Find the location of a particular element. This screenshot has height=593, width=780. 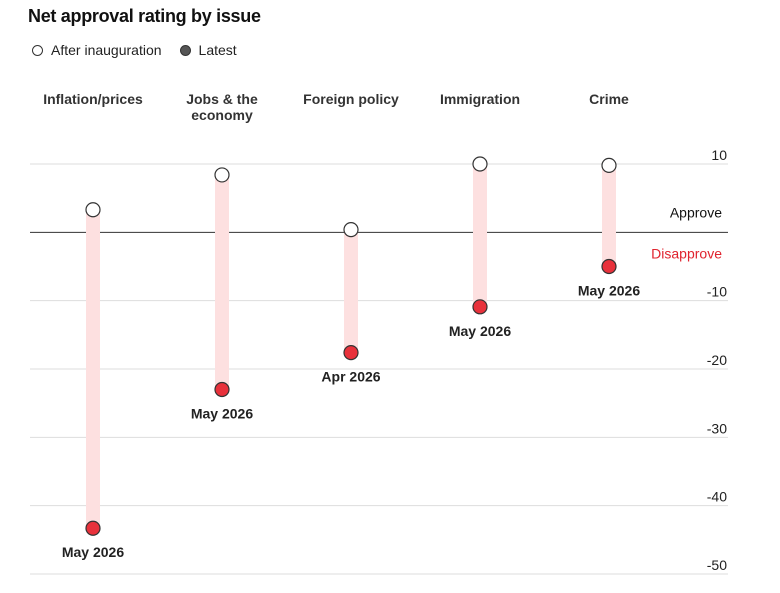

legend-swatch-filled-circle is located at coordinates (185, 50).